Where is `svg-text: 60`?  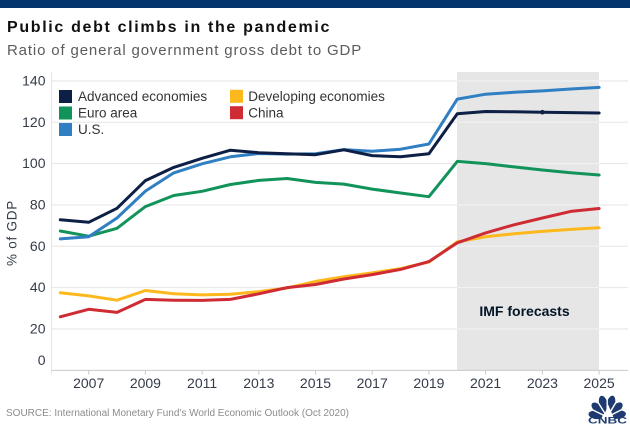 svg-text: 60 is located at coordinates (38, 246).